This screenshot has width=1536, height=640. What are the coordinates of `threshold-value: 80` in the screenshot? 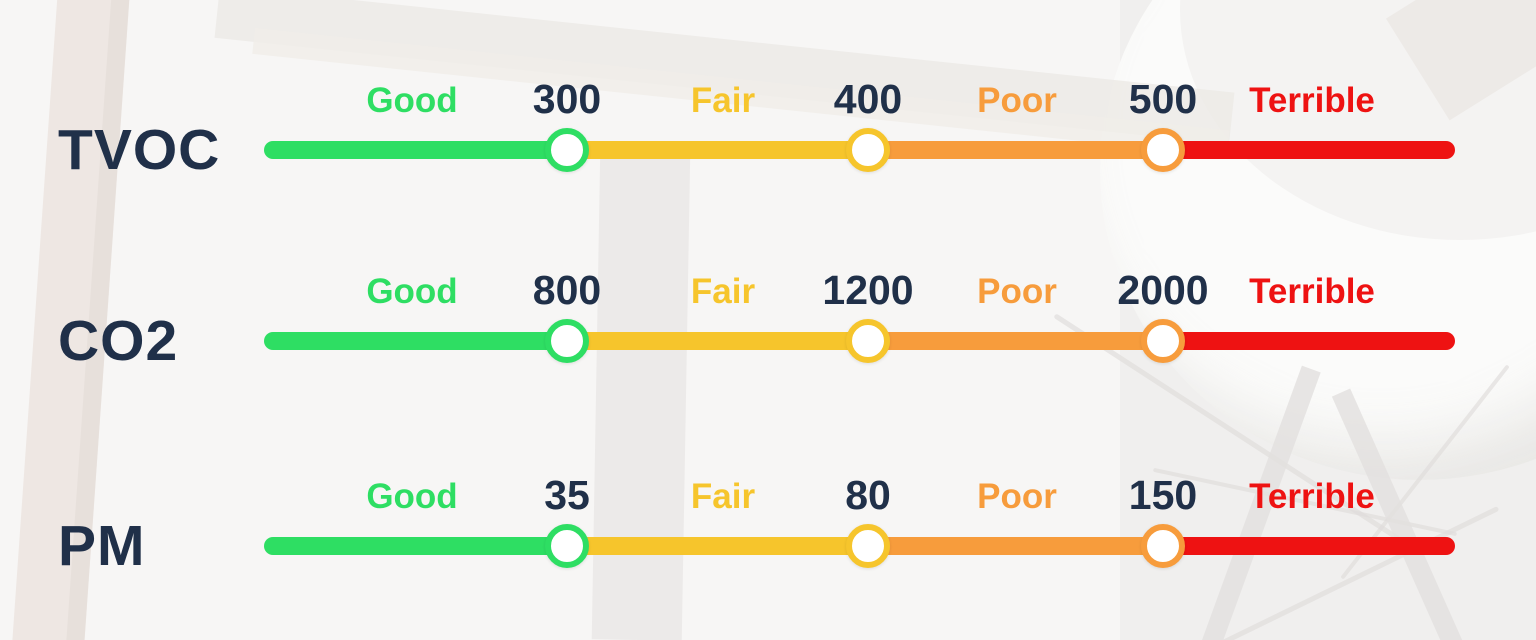 It's located at (868, 495).